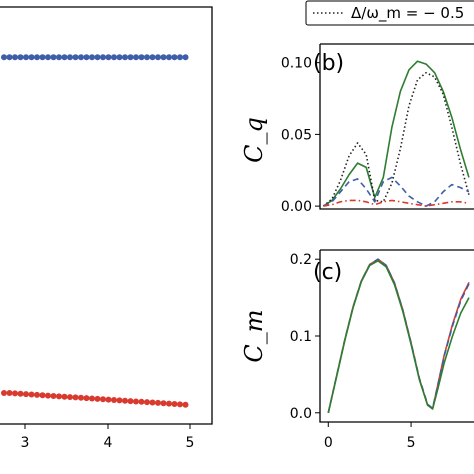 This screenshot has width=474, height=474. I want to click on panel-b-series, so click(396, 133).